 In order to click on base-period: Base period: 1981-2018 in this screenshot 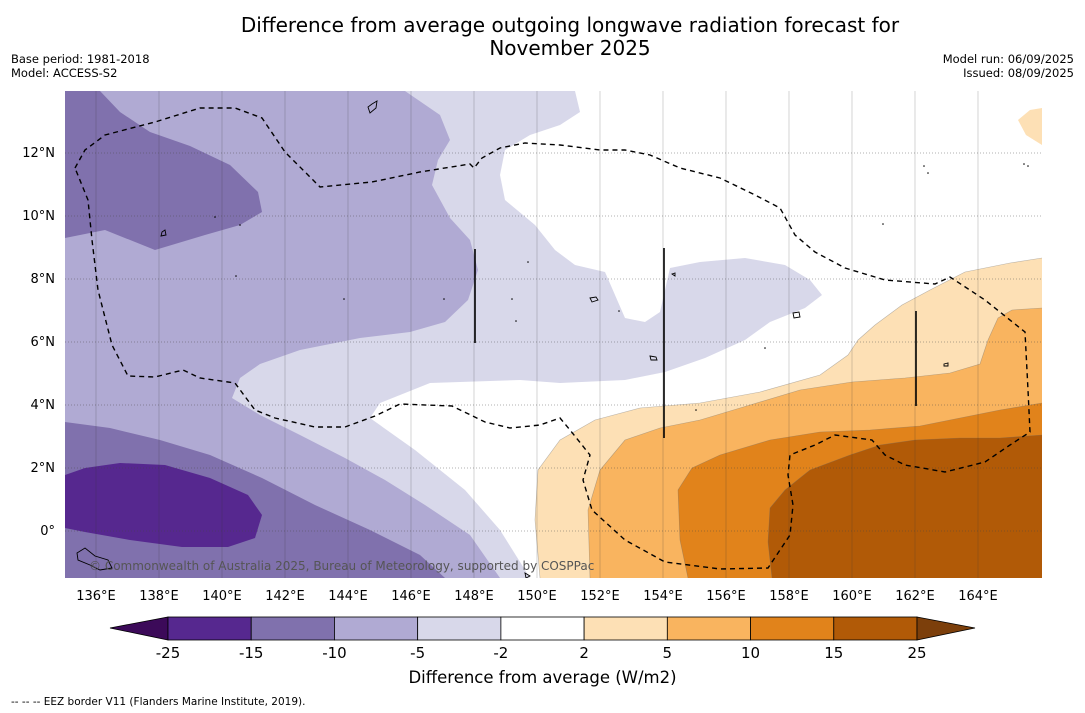, I will do `click(80, 59)`.